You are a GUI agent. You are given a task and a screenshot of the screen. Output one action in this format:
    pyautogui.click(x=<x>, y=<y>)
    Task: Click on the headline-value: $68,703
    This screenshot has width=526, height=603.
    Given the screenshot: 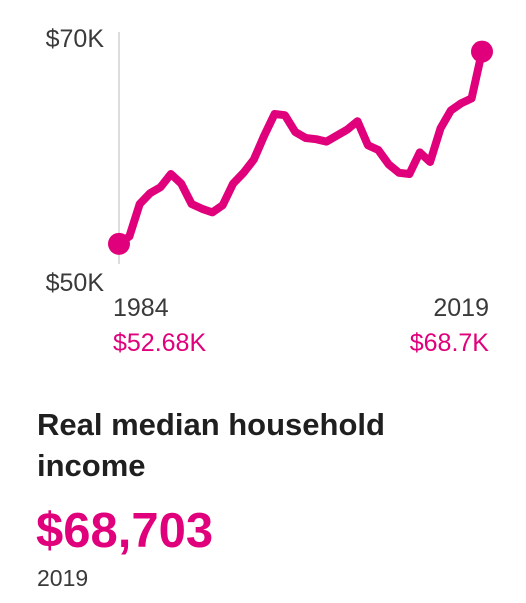 What is the action you would take?
    pyautogui.click(x=125, y=531)
    